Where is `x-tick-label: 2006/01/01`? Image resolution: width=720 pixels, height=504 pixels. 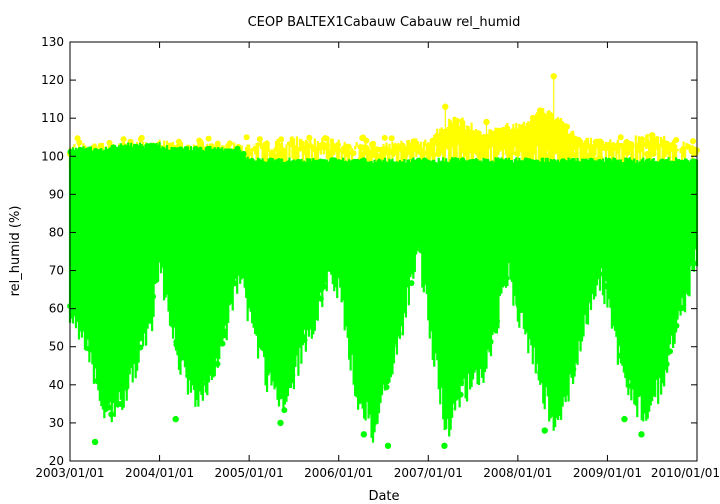 x-tick-label: 2006/01/01 is located at coordinates (338, 473).